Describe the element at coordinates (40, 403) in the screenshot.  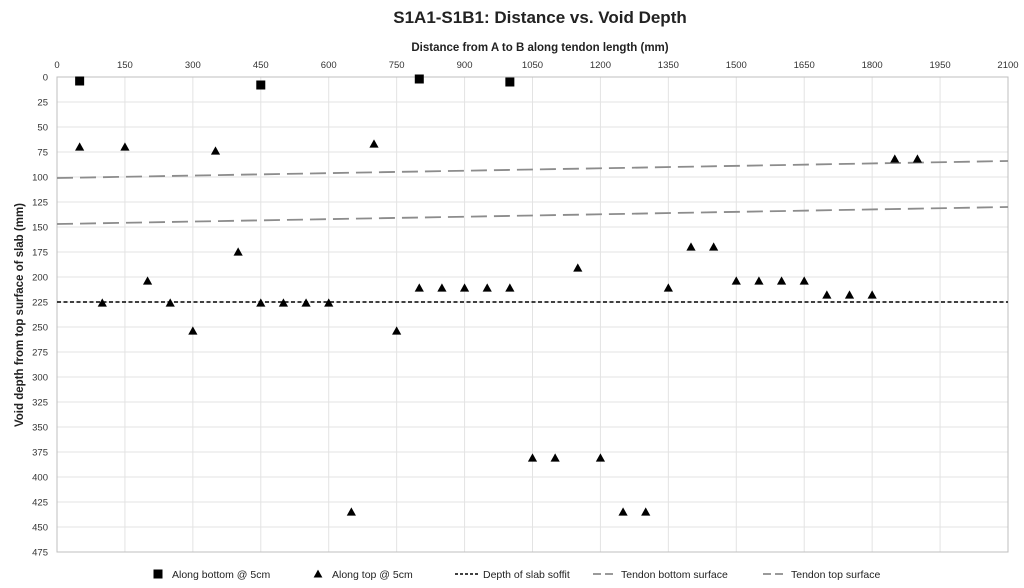
I see `y-tick-label: 325` at that location.